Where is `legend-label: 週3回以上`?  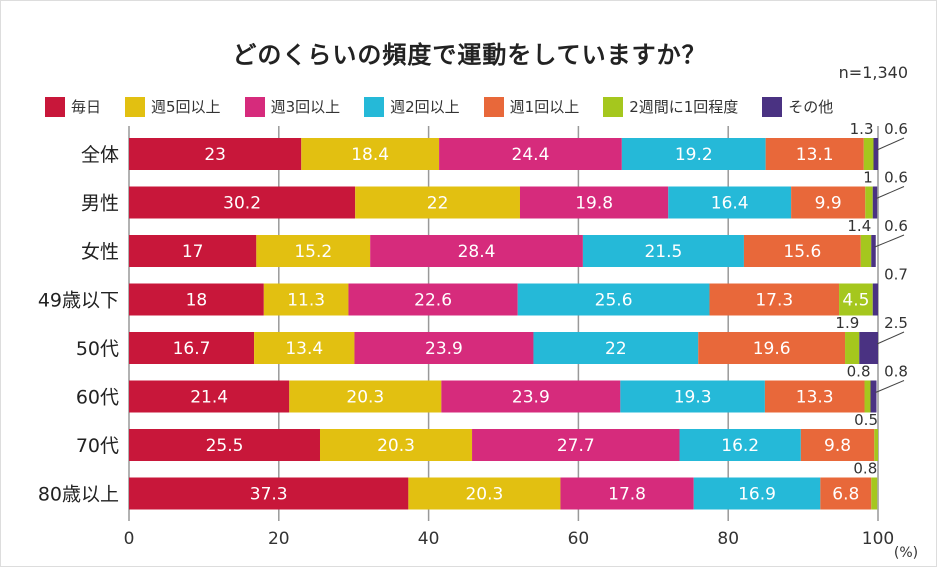 legend-label: 週3回以上 is located at coordinates (305, 107).